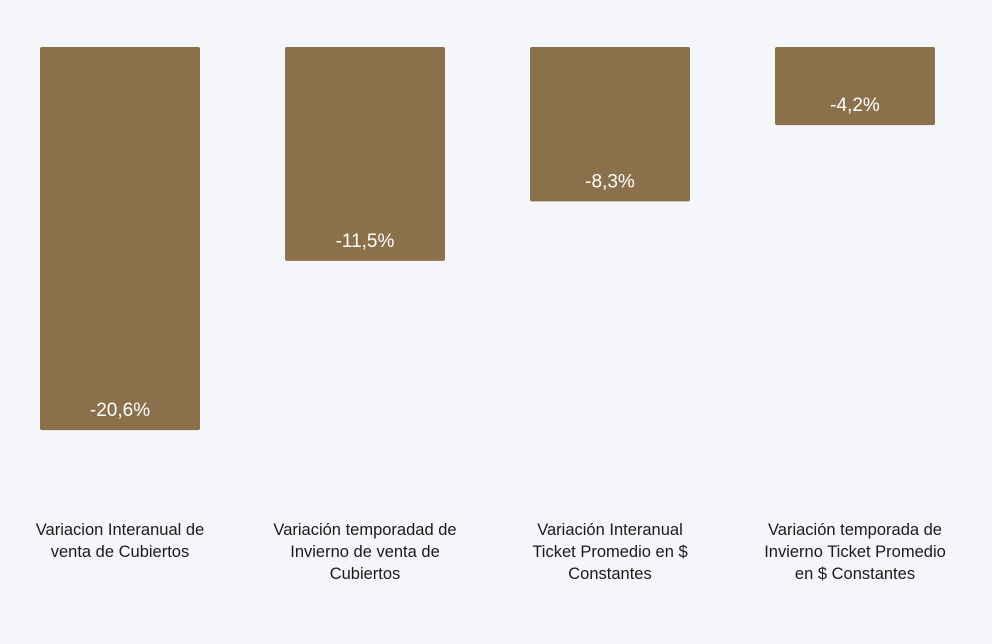 Image resolution: width=992 pixels, height=644 pixels. What do you see at coordinates (364, 530) in the screenshot?
I see `category-label-line: Variación temporadad de` at bounding box center [364, 530].